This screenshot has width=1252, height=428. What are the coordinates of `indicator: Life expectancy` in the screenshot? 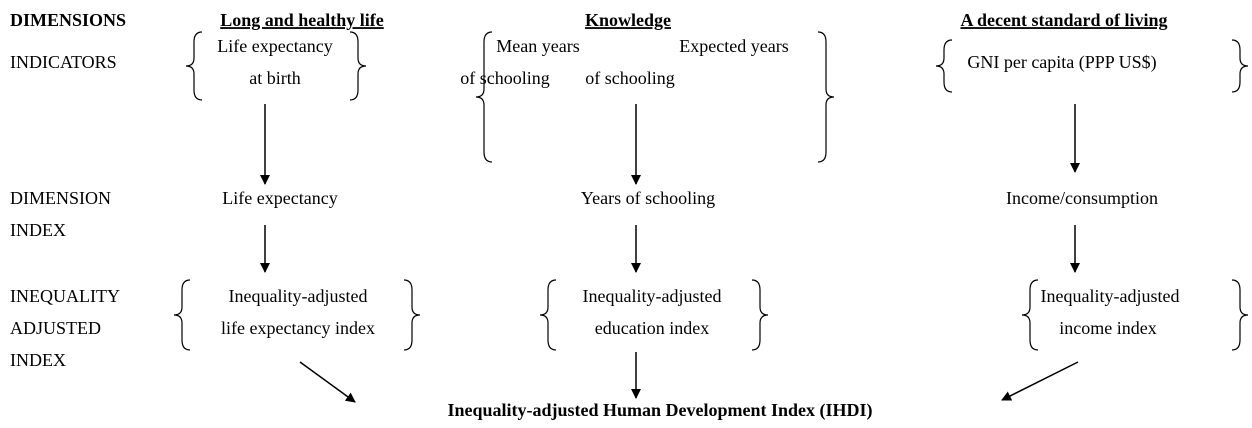 It's located at (274, 46).